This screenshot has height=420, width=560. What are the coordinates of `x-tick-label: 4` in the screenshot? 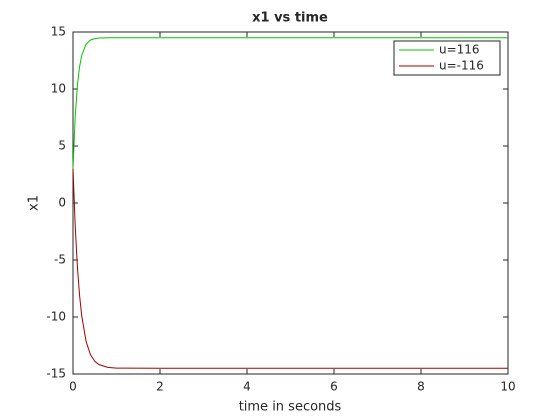 It's located at (247, 387).